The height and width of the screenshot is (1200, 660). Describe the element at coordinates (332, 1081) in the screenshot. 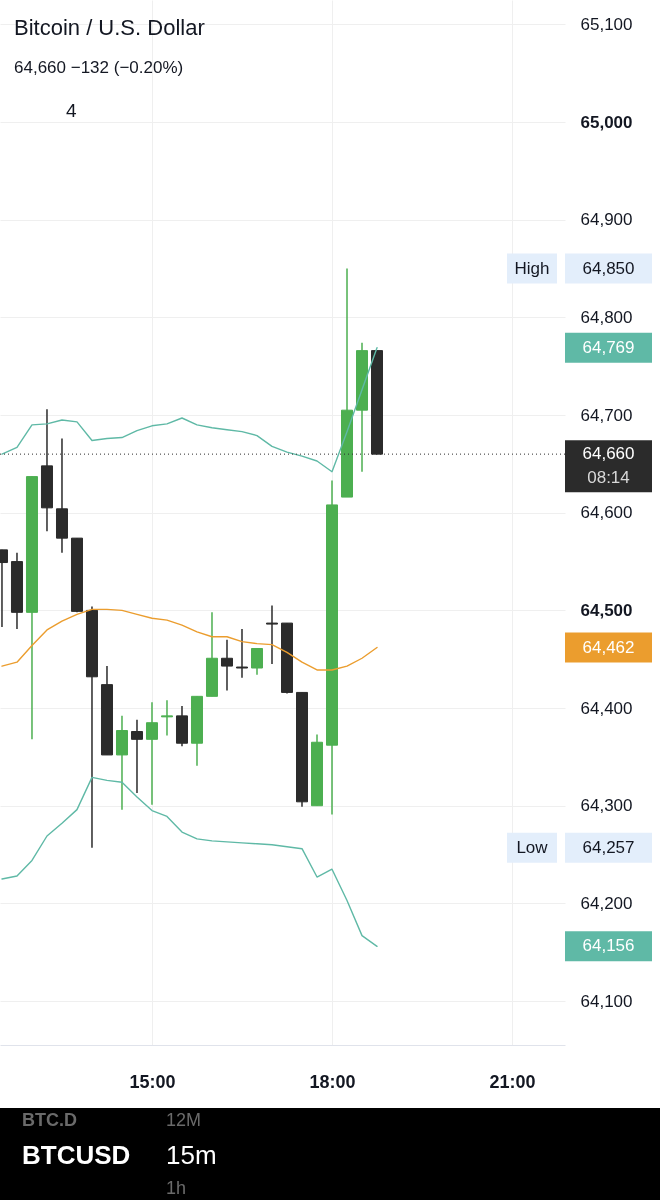

I see `x-tick-label: 18:00` at that location.